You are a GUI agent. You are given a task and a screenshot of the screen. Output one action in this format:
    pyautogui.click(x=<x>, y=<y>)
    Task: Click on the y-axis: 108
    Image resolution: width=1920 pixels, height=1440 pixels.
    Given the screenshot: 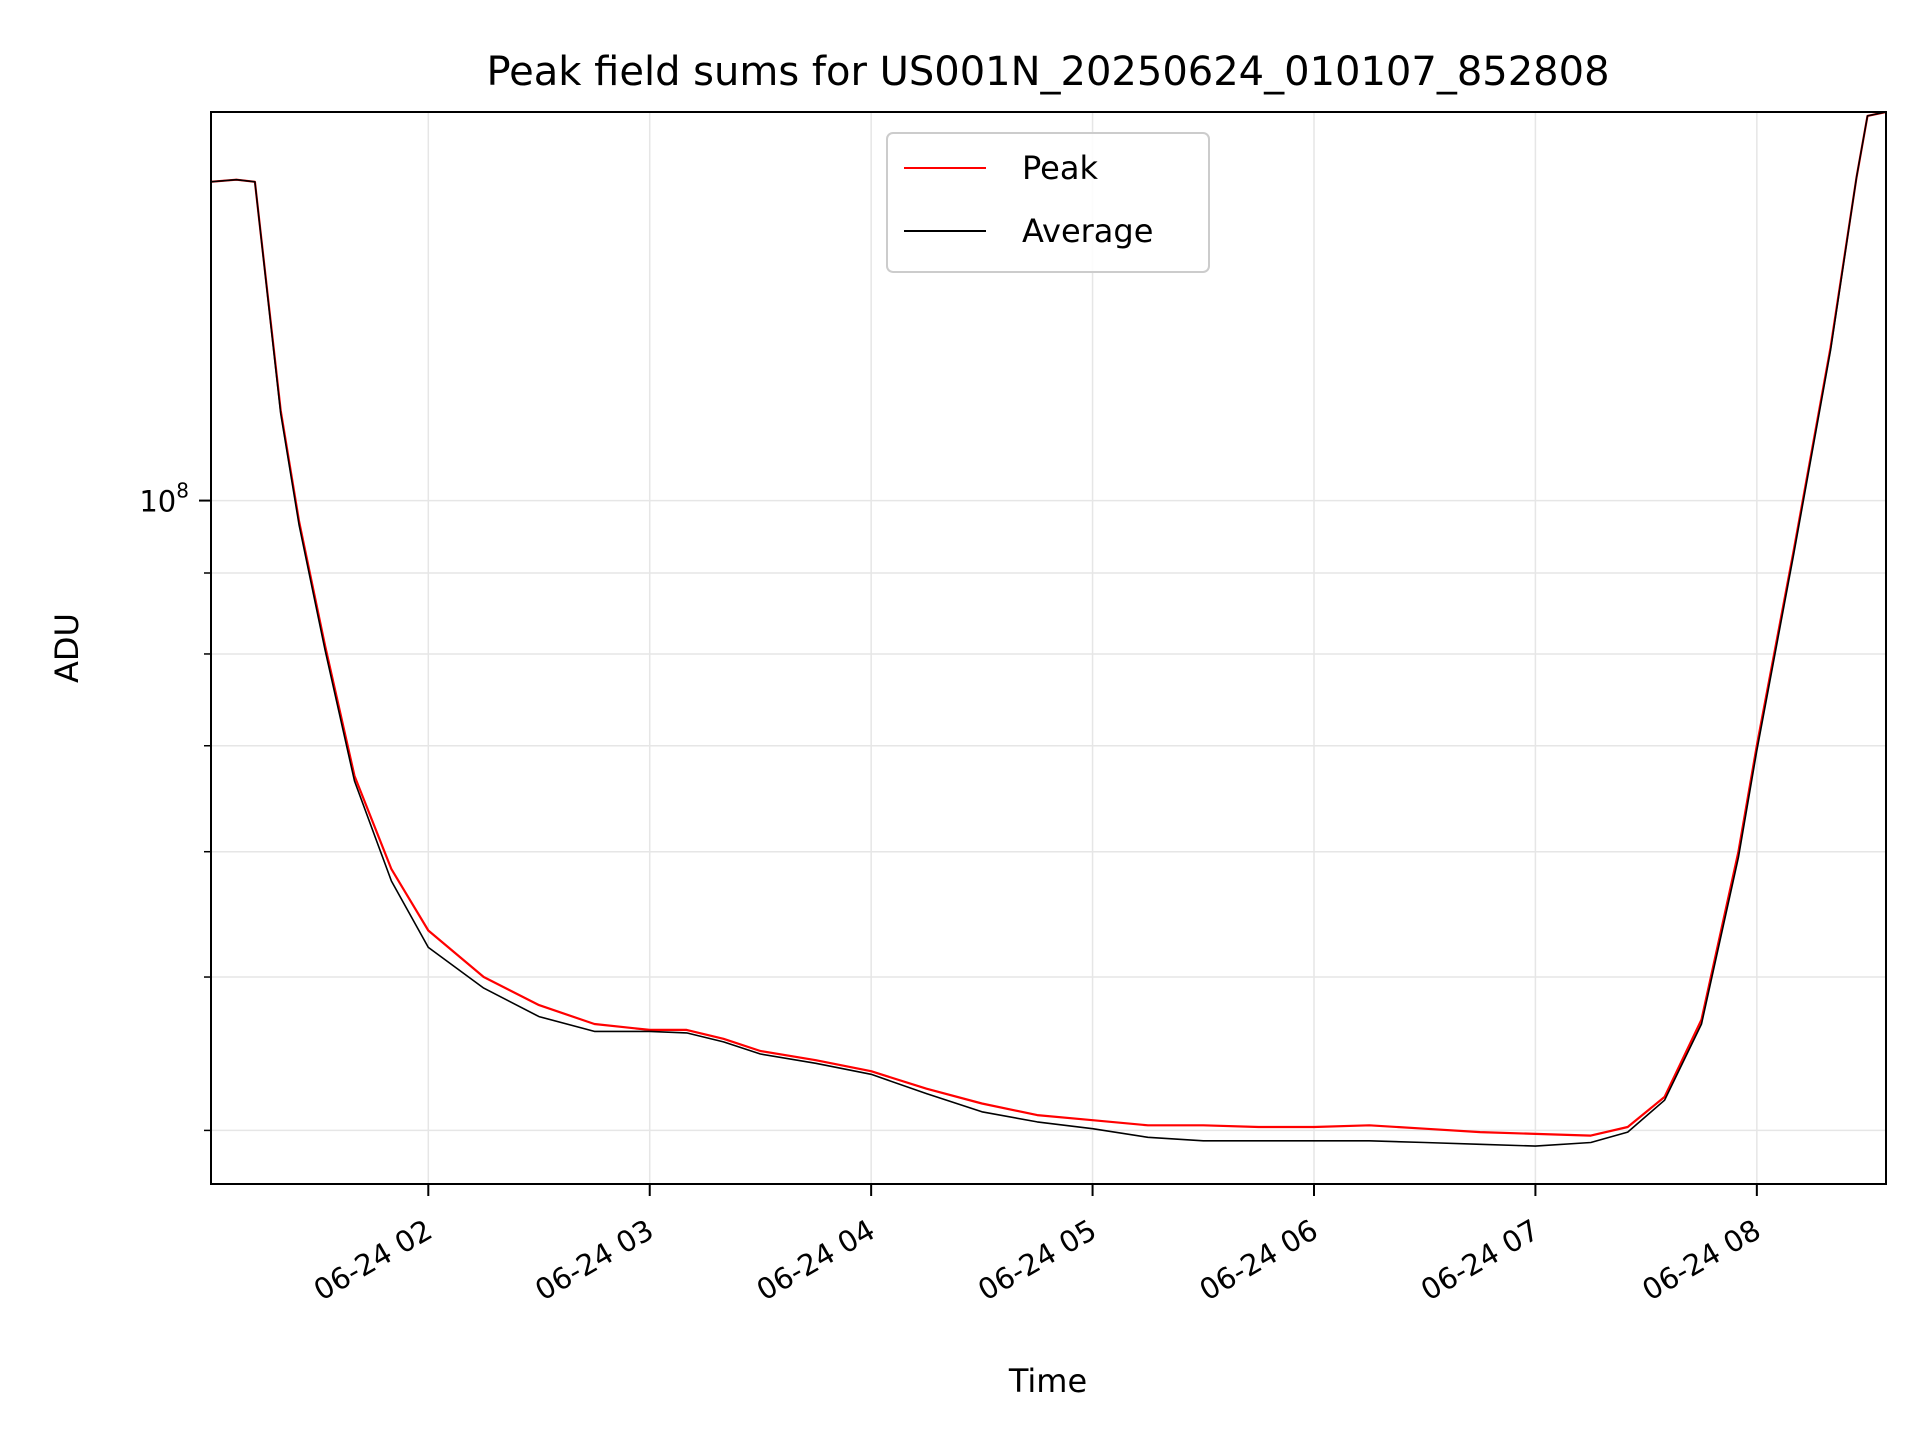 What is the action you would take?
    pyautogui.click(x=175, y=805)
    